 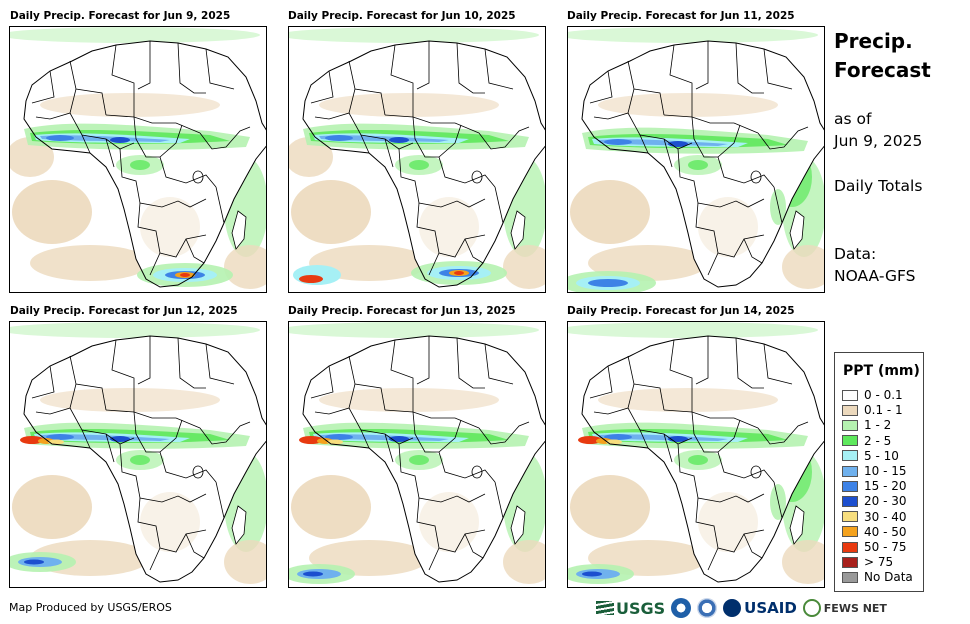 What do you see at coordinates (317, 275) in the screenshot?
I see `southwest-storm` at bounding box center [317, 275].